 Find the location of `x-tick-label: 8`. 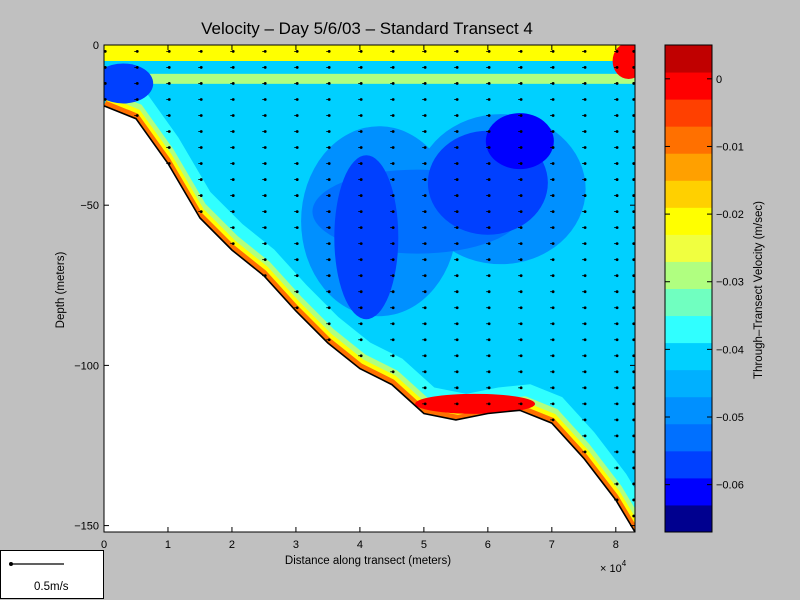

x-tick-label: 8 is located at coordinates (616, 545).